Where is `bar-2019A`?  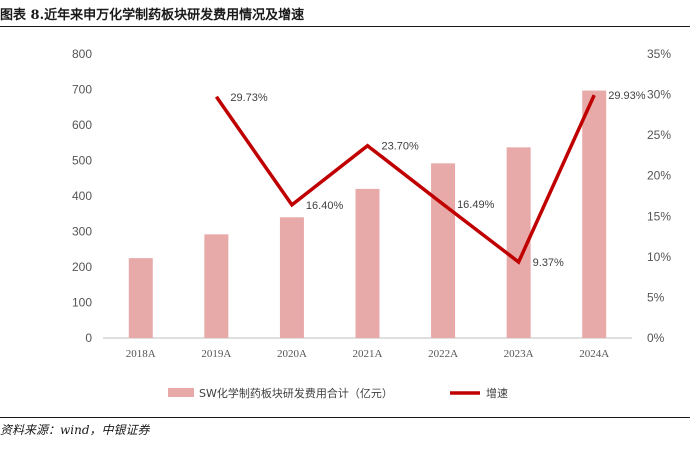 bar-2019A is located at coordinates (216, 286).